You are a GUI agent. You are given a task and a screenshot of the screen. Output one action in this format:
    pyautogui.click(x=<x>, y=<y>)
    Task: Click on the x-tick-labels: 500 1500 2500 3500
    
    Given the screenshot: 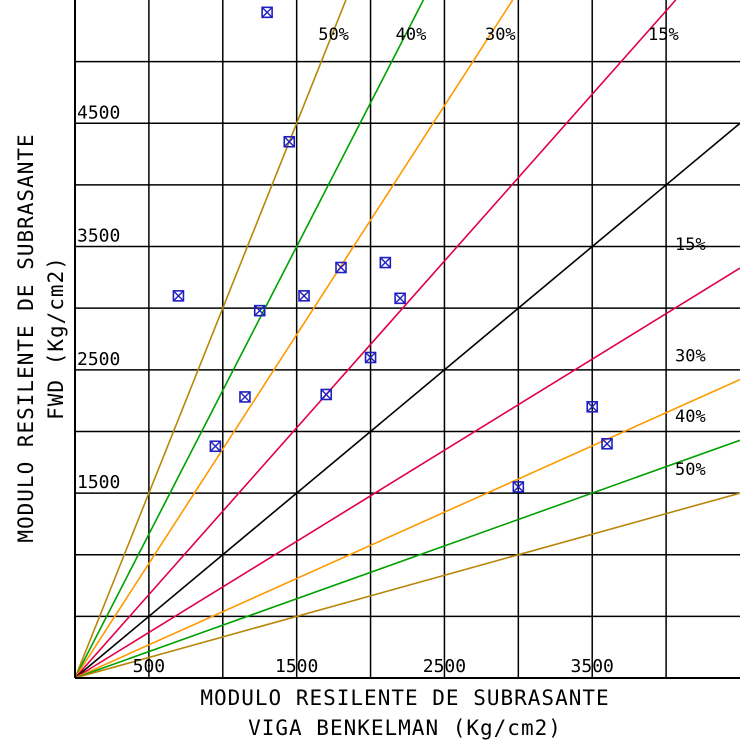 What is the action you would take?
    pyautogui.click(x=373, y=666)
    